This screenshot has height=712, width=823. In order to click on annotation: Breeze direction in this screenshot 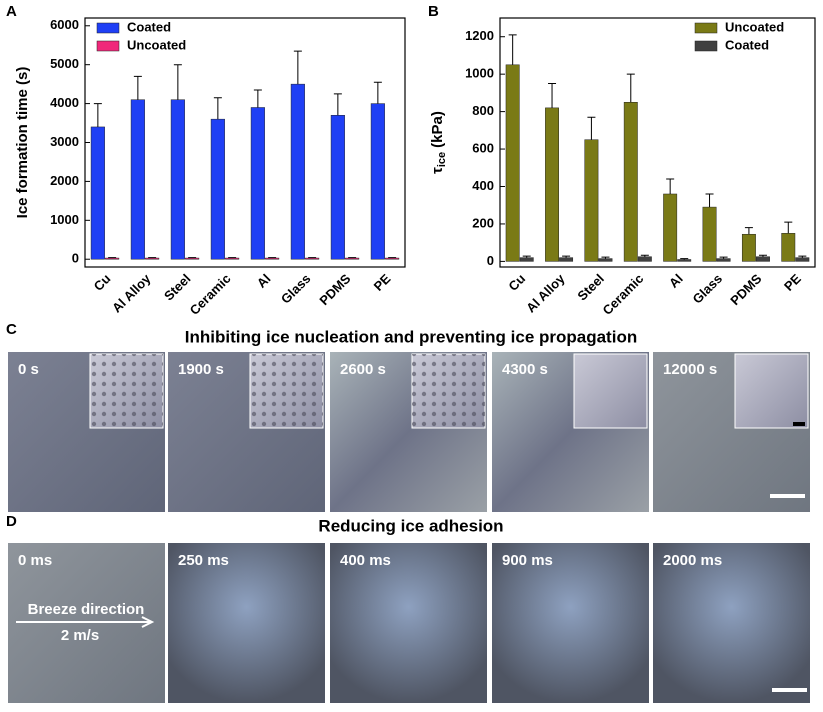, I will do `click(86, 609)`.